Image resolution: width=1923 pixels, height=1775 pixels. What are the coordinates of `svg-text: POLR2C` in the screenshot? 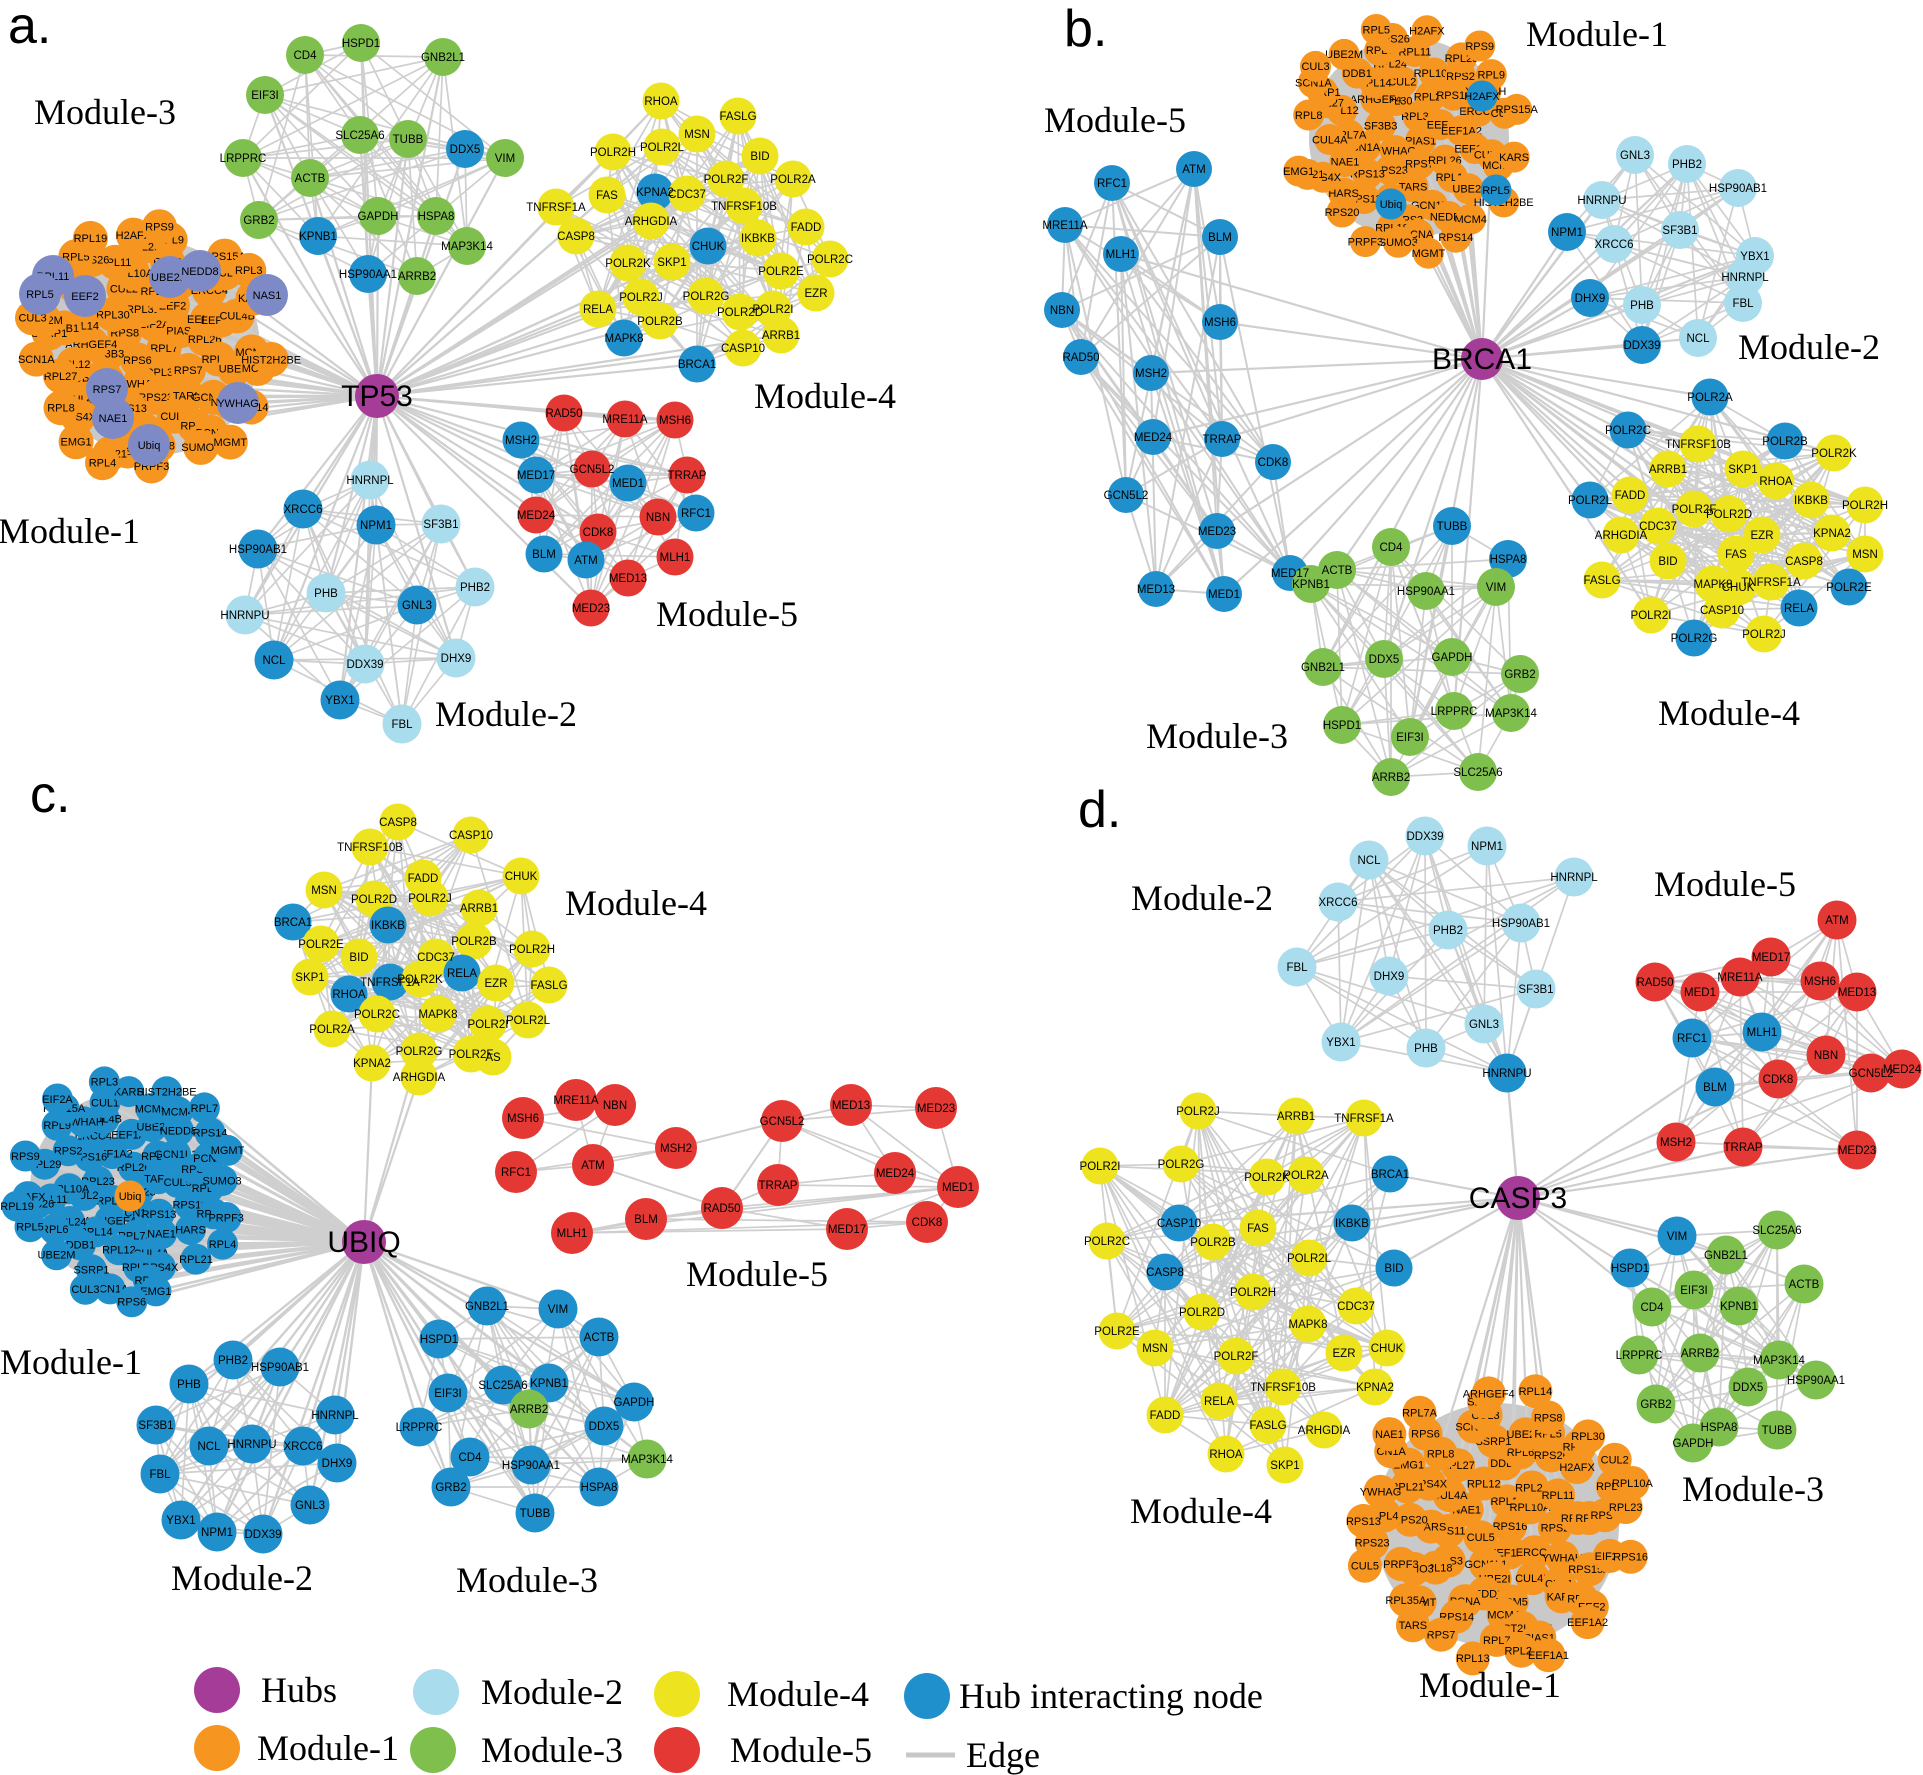 It's located at (830, 260).